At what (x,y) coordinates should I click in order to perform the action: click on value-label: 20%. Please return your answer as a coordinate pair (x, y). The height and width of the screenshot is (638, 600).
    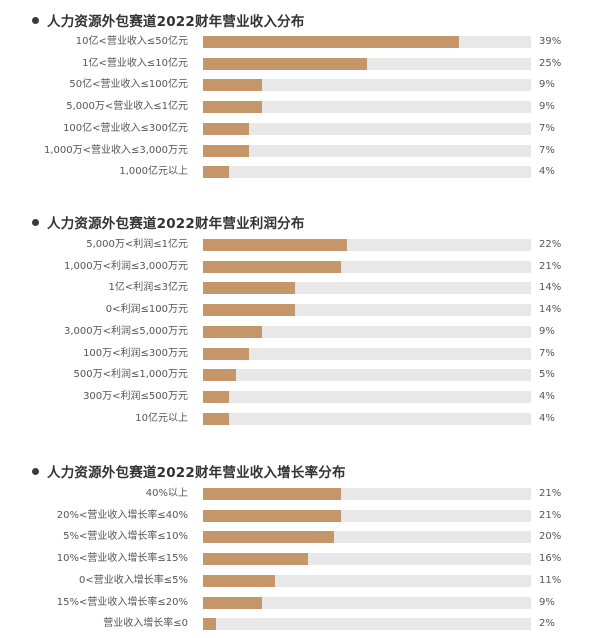
    Looking at the image, I should click on (550, 537).